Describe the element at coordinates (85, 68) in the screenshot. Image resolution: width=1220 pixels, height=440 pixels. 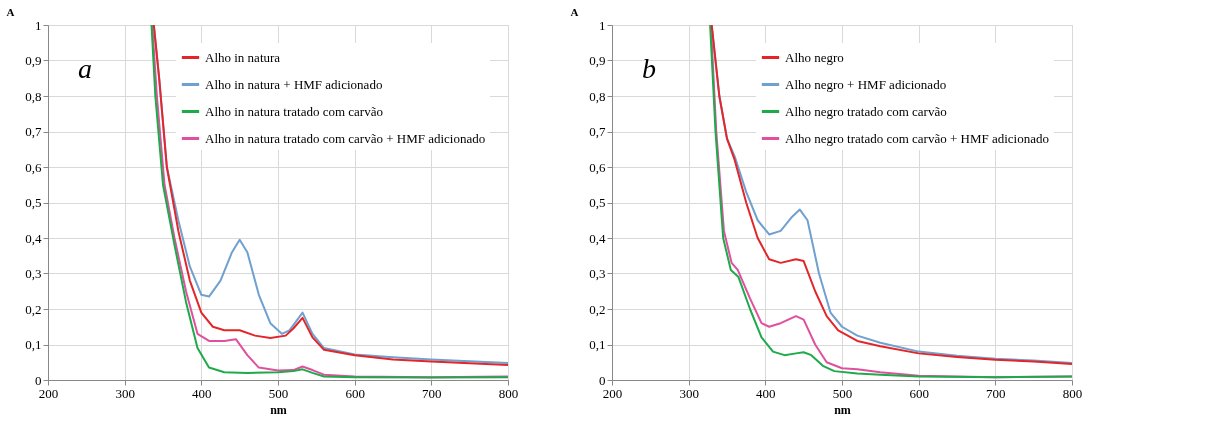
I see `annotation: a` at that location.